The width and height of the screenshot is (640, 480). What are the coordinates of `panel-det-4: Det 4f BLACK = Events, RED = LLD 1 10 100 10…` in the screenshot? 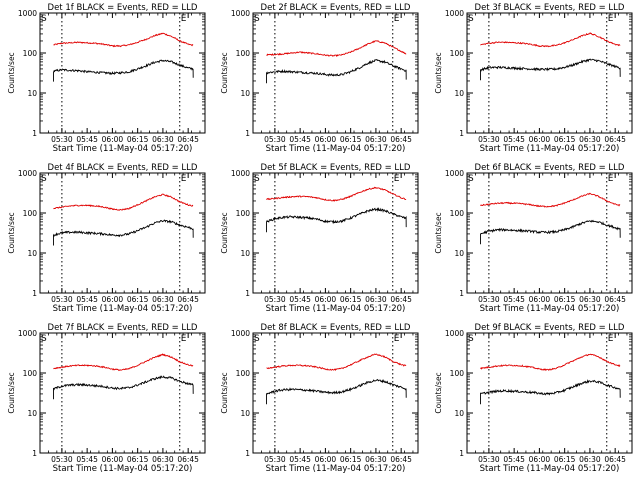 It's located at (106, 238).